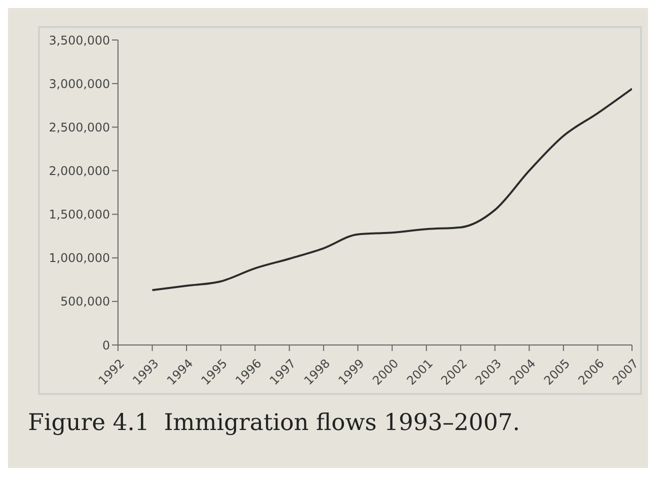 The width and height of the screenshot is (657, 477). What do you see at coordinates (85, 301) in the screenshot?
I see `y-tick-label: 500,000` at bounding box center [85, 301].